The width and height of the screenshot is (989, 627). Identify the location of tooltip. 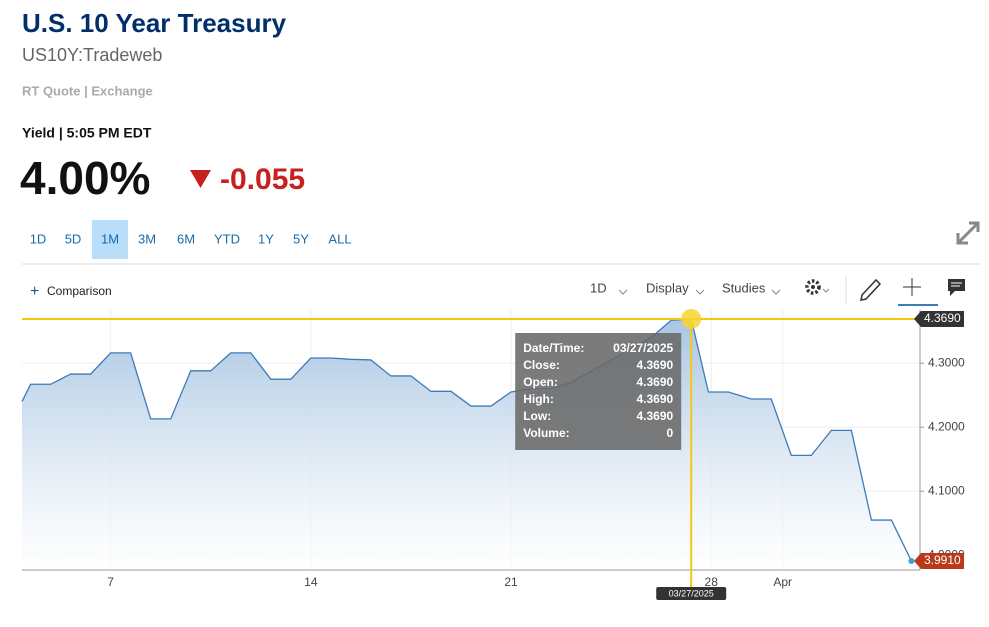
(598, 391).